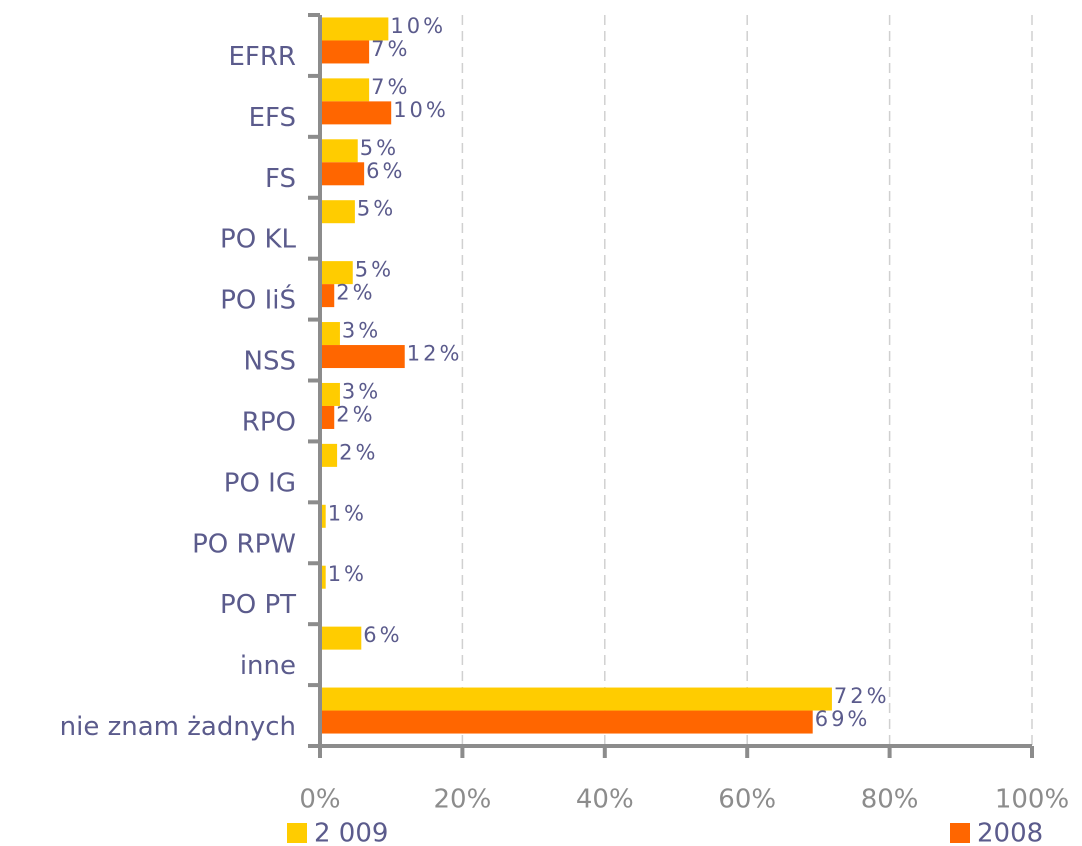 Image resolution: width=1082 pixels, height=846 pixels. Describe the element at coordinates (351, 832) in the screenshot. I see `legend-label: 2 009` at that location.